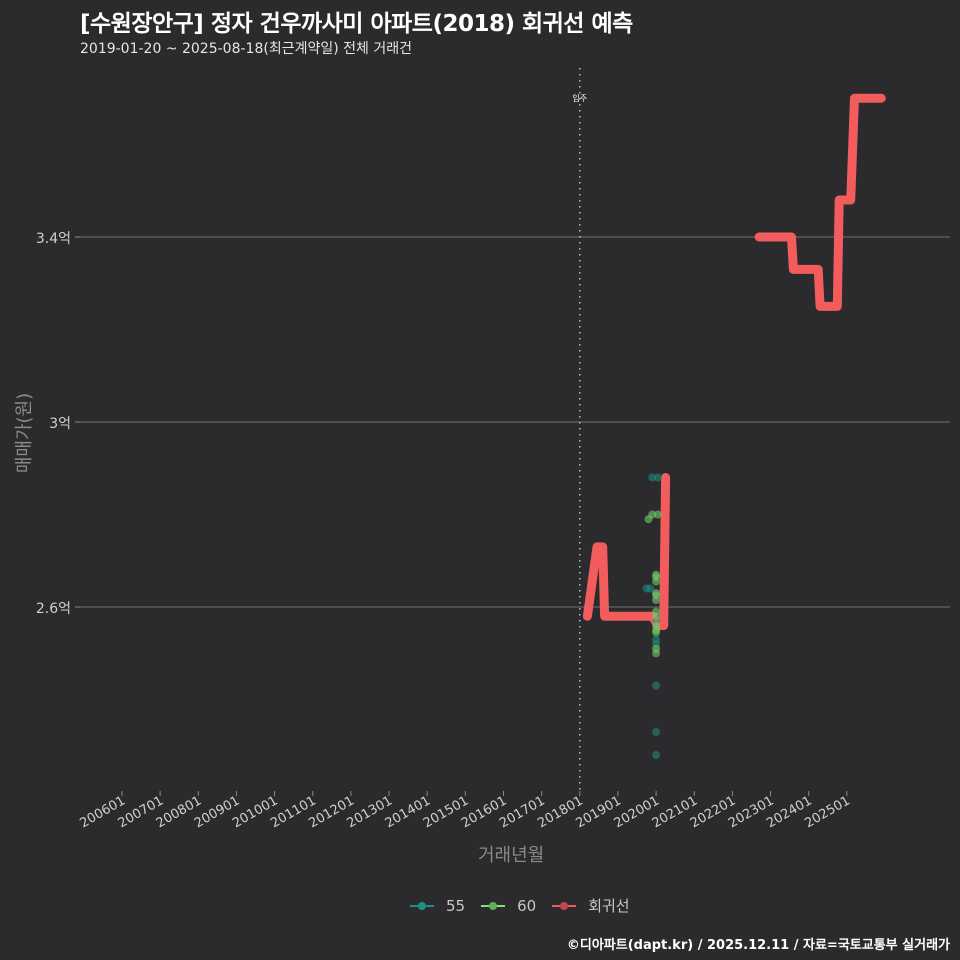  Describe the element at coordinates (579, 98) in the screenshot. I see `move-in-label: 입주` at that location.